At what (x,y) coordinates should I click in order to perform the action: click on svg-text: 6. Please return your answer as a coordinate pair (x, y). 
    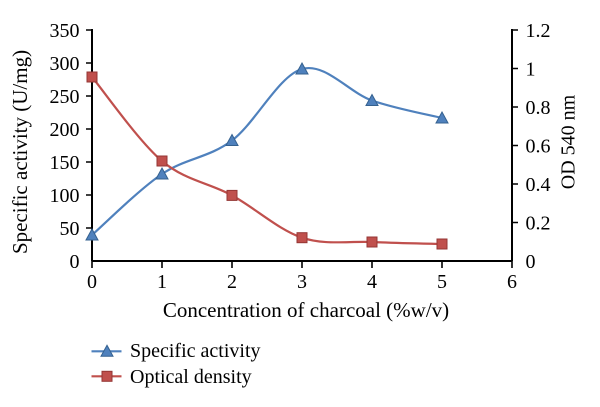
    Looking at the image, I should click on (512, 282).